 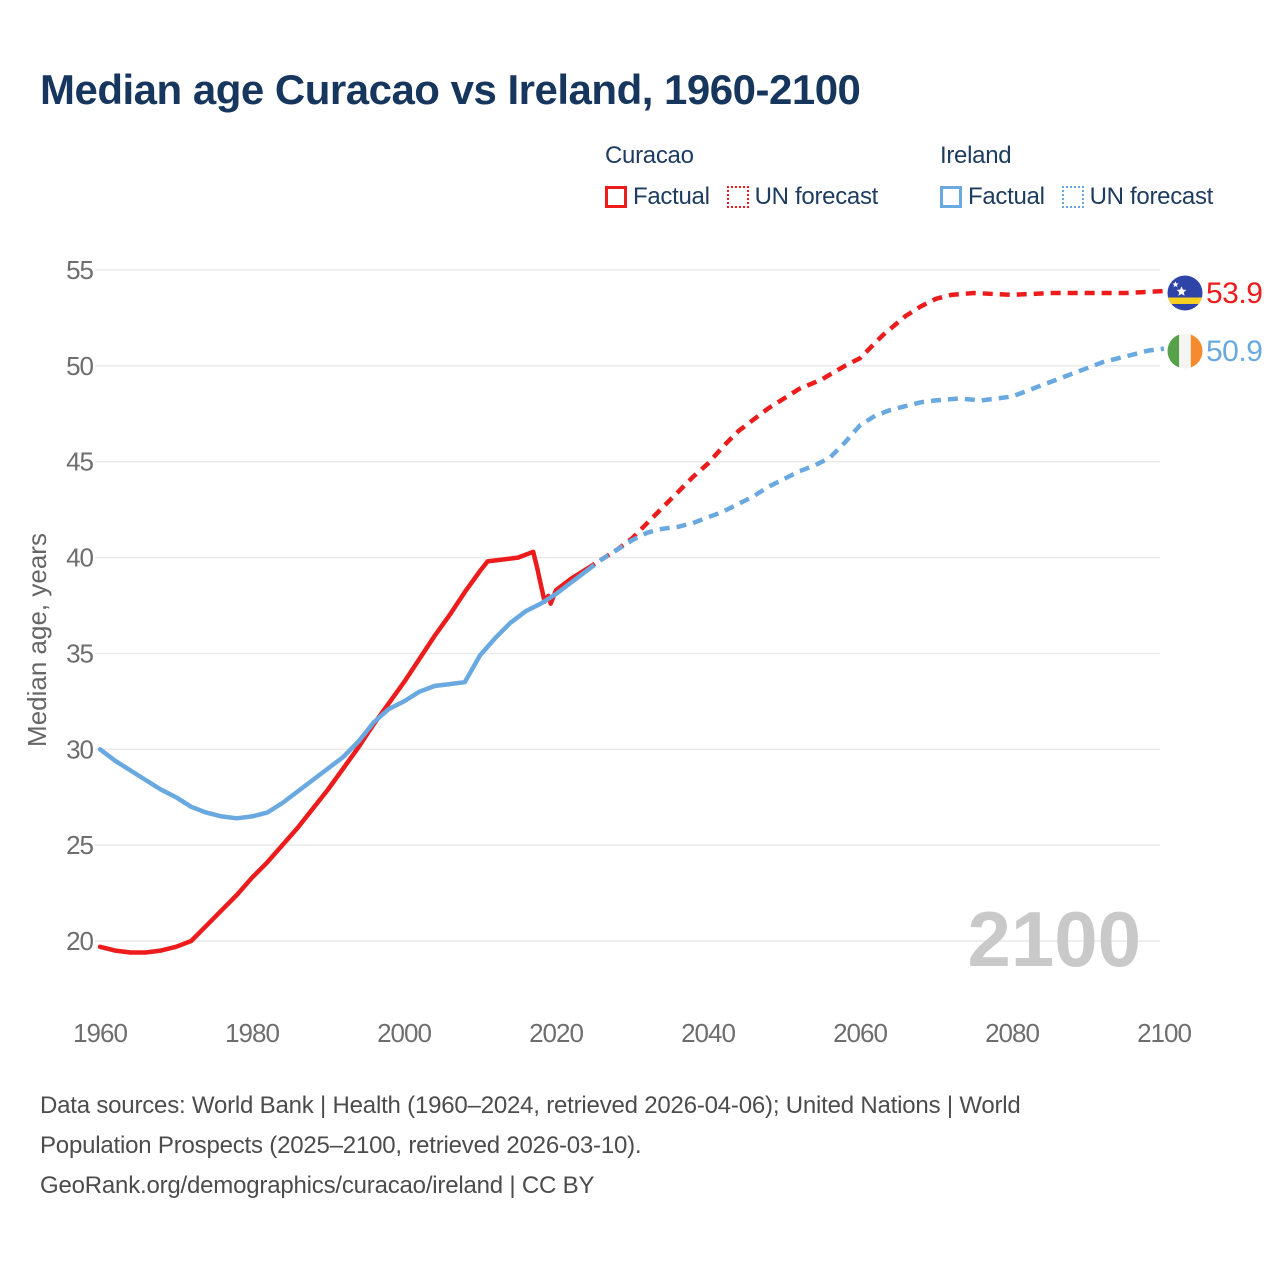 What do you see at coordinates (860, 1033) in the screenshot?
I see `x-tick-label: 2060` at bounding box center [860, 1033].